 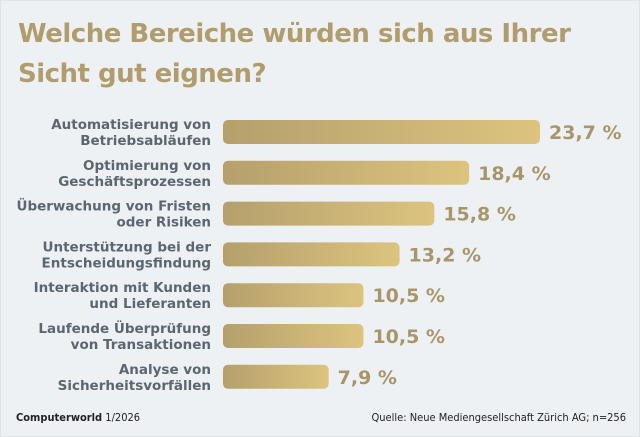 I want to click on publication-name: Computerworld, so click(x=59, y=417).